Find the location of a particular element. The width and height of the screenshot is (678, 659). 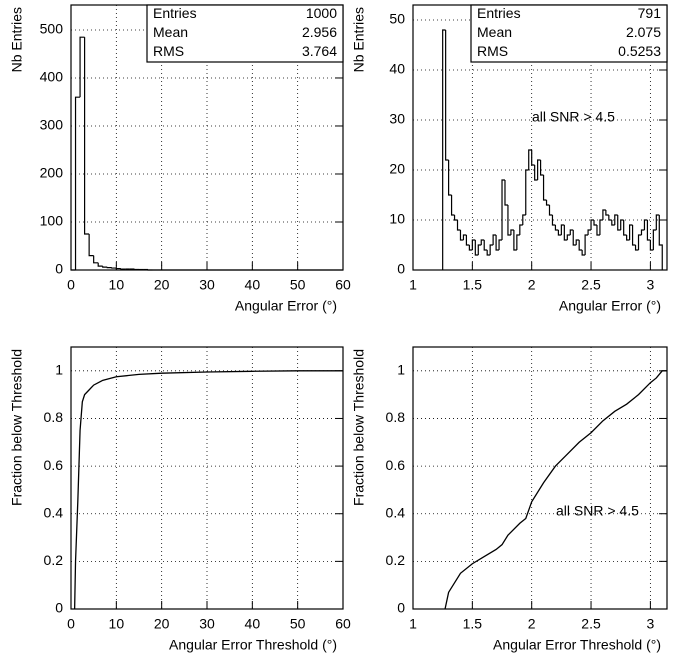

y-tick-label: 40 is located at coordinates (397, 69).